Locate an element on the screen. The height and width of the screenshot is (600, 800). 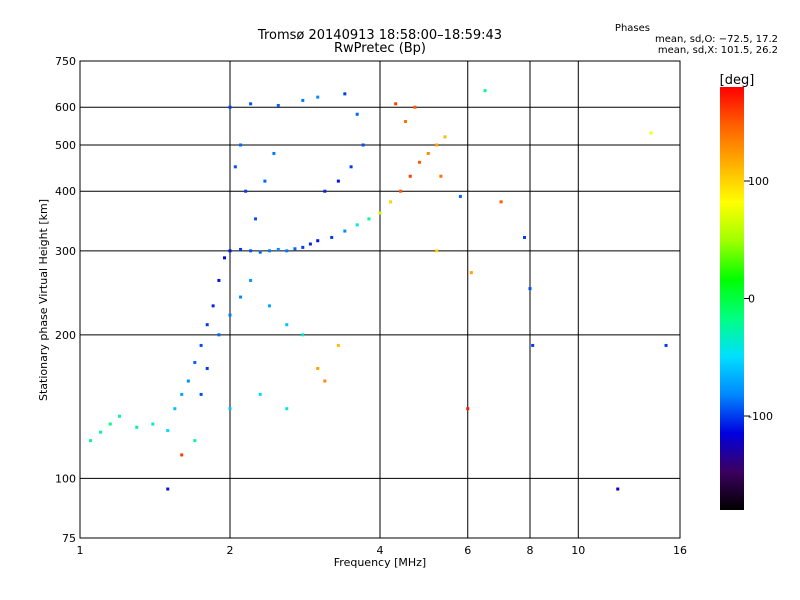
chart-subtitle: RwPretec (Bp) is located at coordinates (380, 48).